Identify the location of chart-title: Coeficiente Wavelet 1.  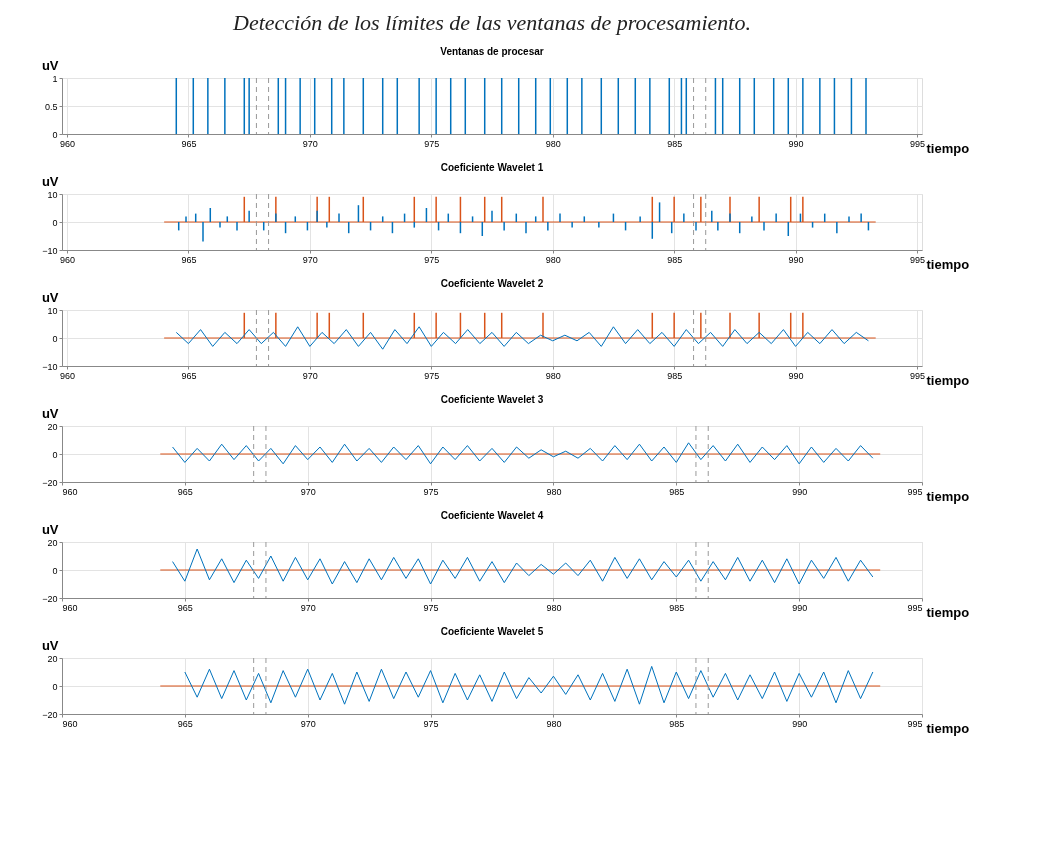
(492, 167).